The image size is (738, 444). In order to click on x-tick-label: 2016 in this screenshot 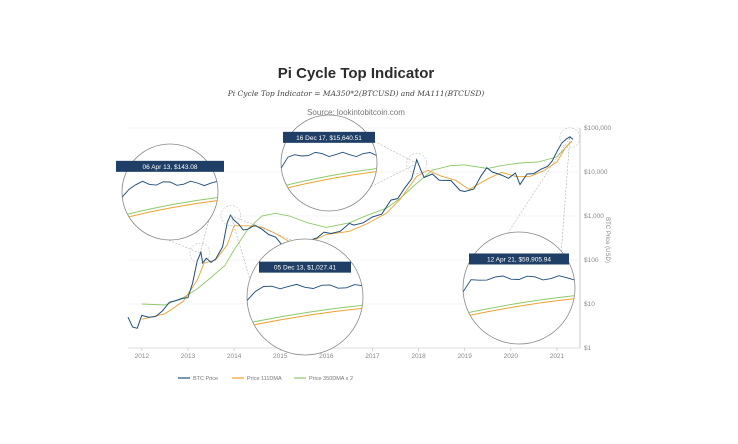, I will do `click(326, 356)`.